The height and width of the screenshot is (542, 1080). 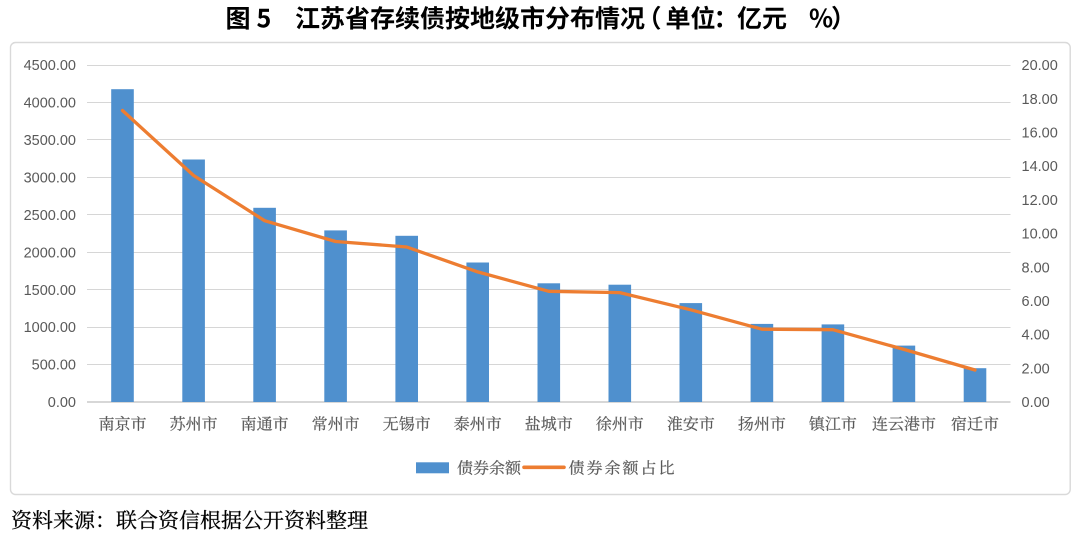 I want to click on svg-text: 8.00, so click(x=1036, y=268).